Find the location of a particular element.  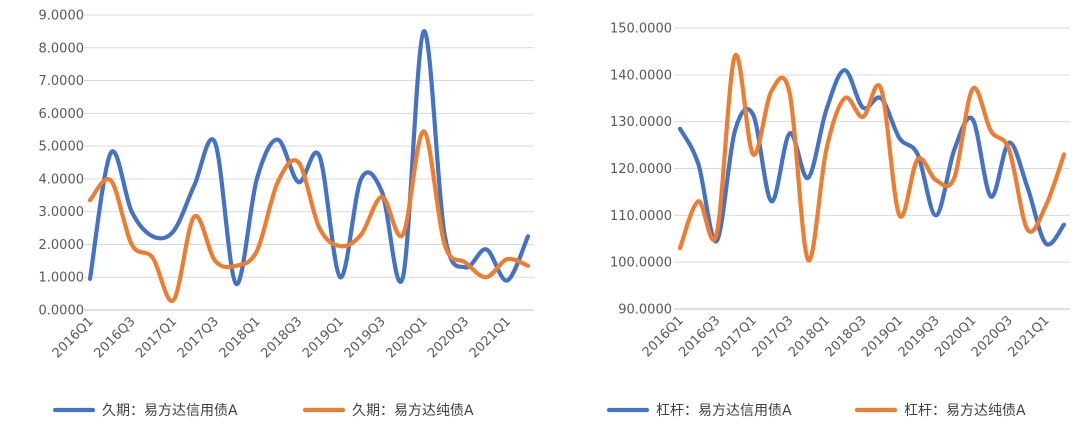

x-tick-label: 2018Q3 is located at coordinates (281, 337).